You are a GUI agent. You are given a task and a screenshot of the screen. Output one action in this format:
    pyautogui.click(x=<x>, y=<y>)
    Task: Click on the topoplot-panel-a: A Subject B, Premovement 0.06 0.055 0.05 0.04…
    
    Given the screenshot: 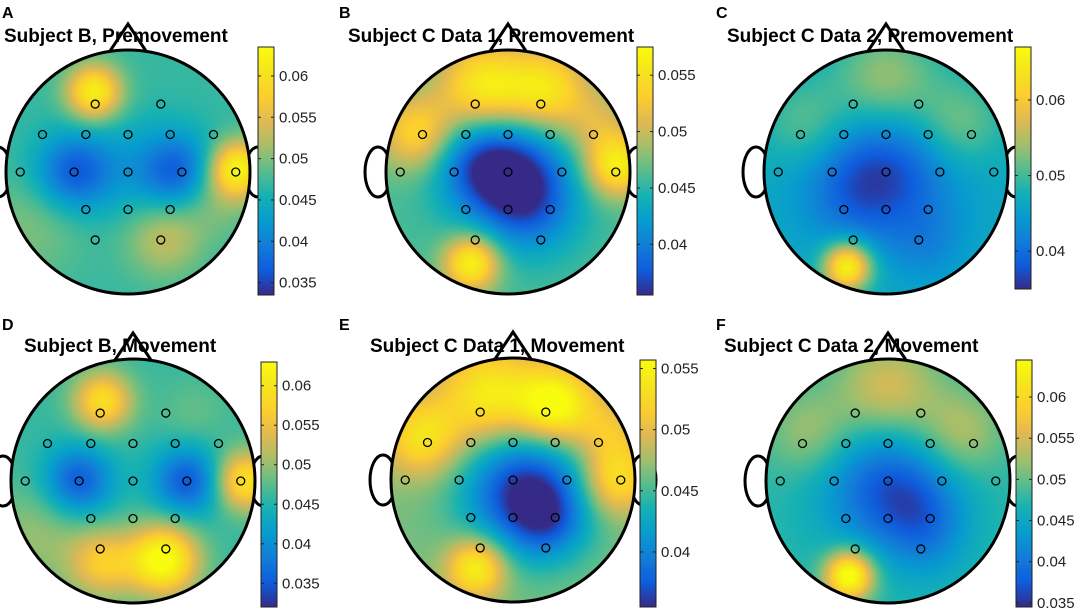 What is the action you would take?
    pyautogui.click(x=158, y=150)
    